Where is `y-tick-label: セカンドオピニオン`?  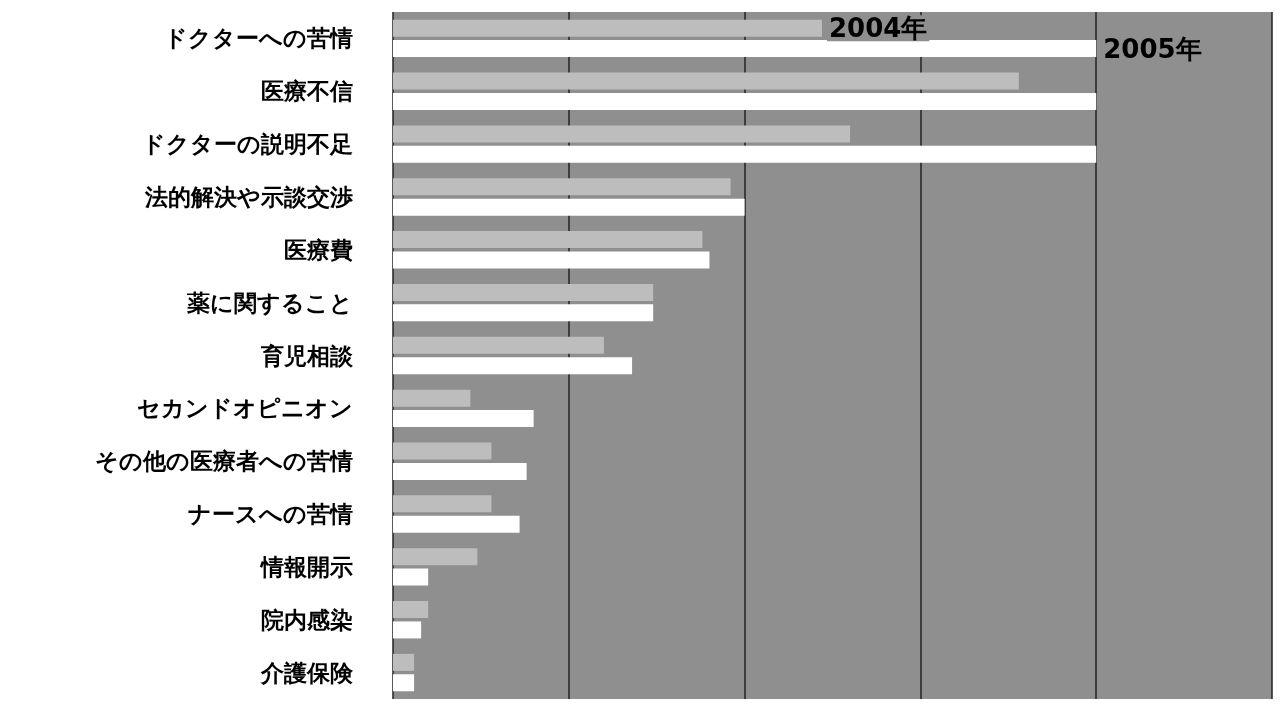 y-tick-label: セカンドオピニオン is located at coordinates (245, 408).